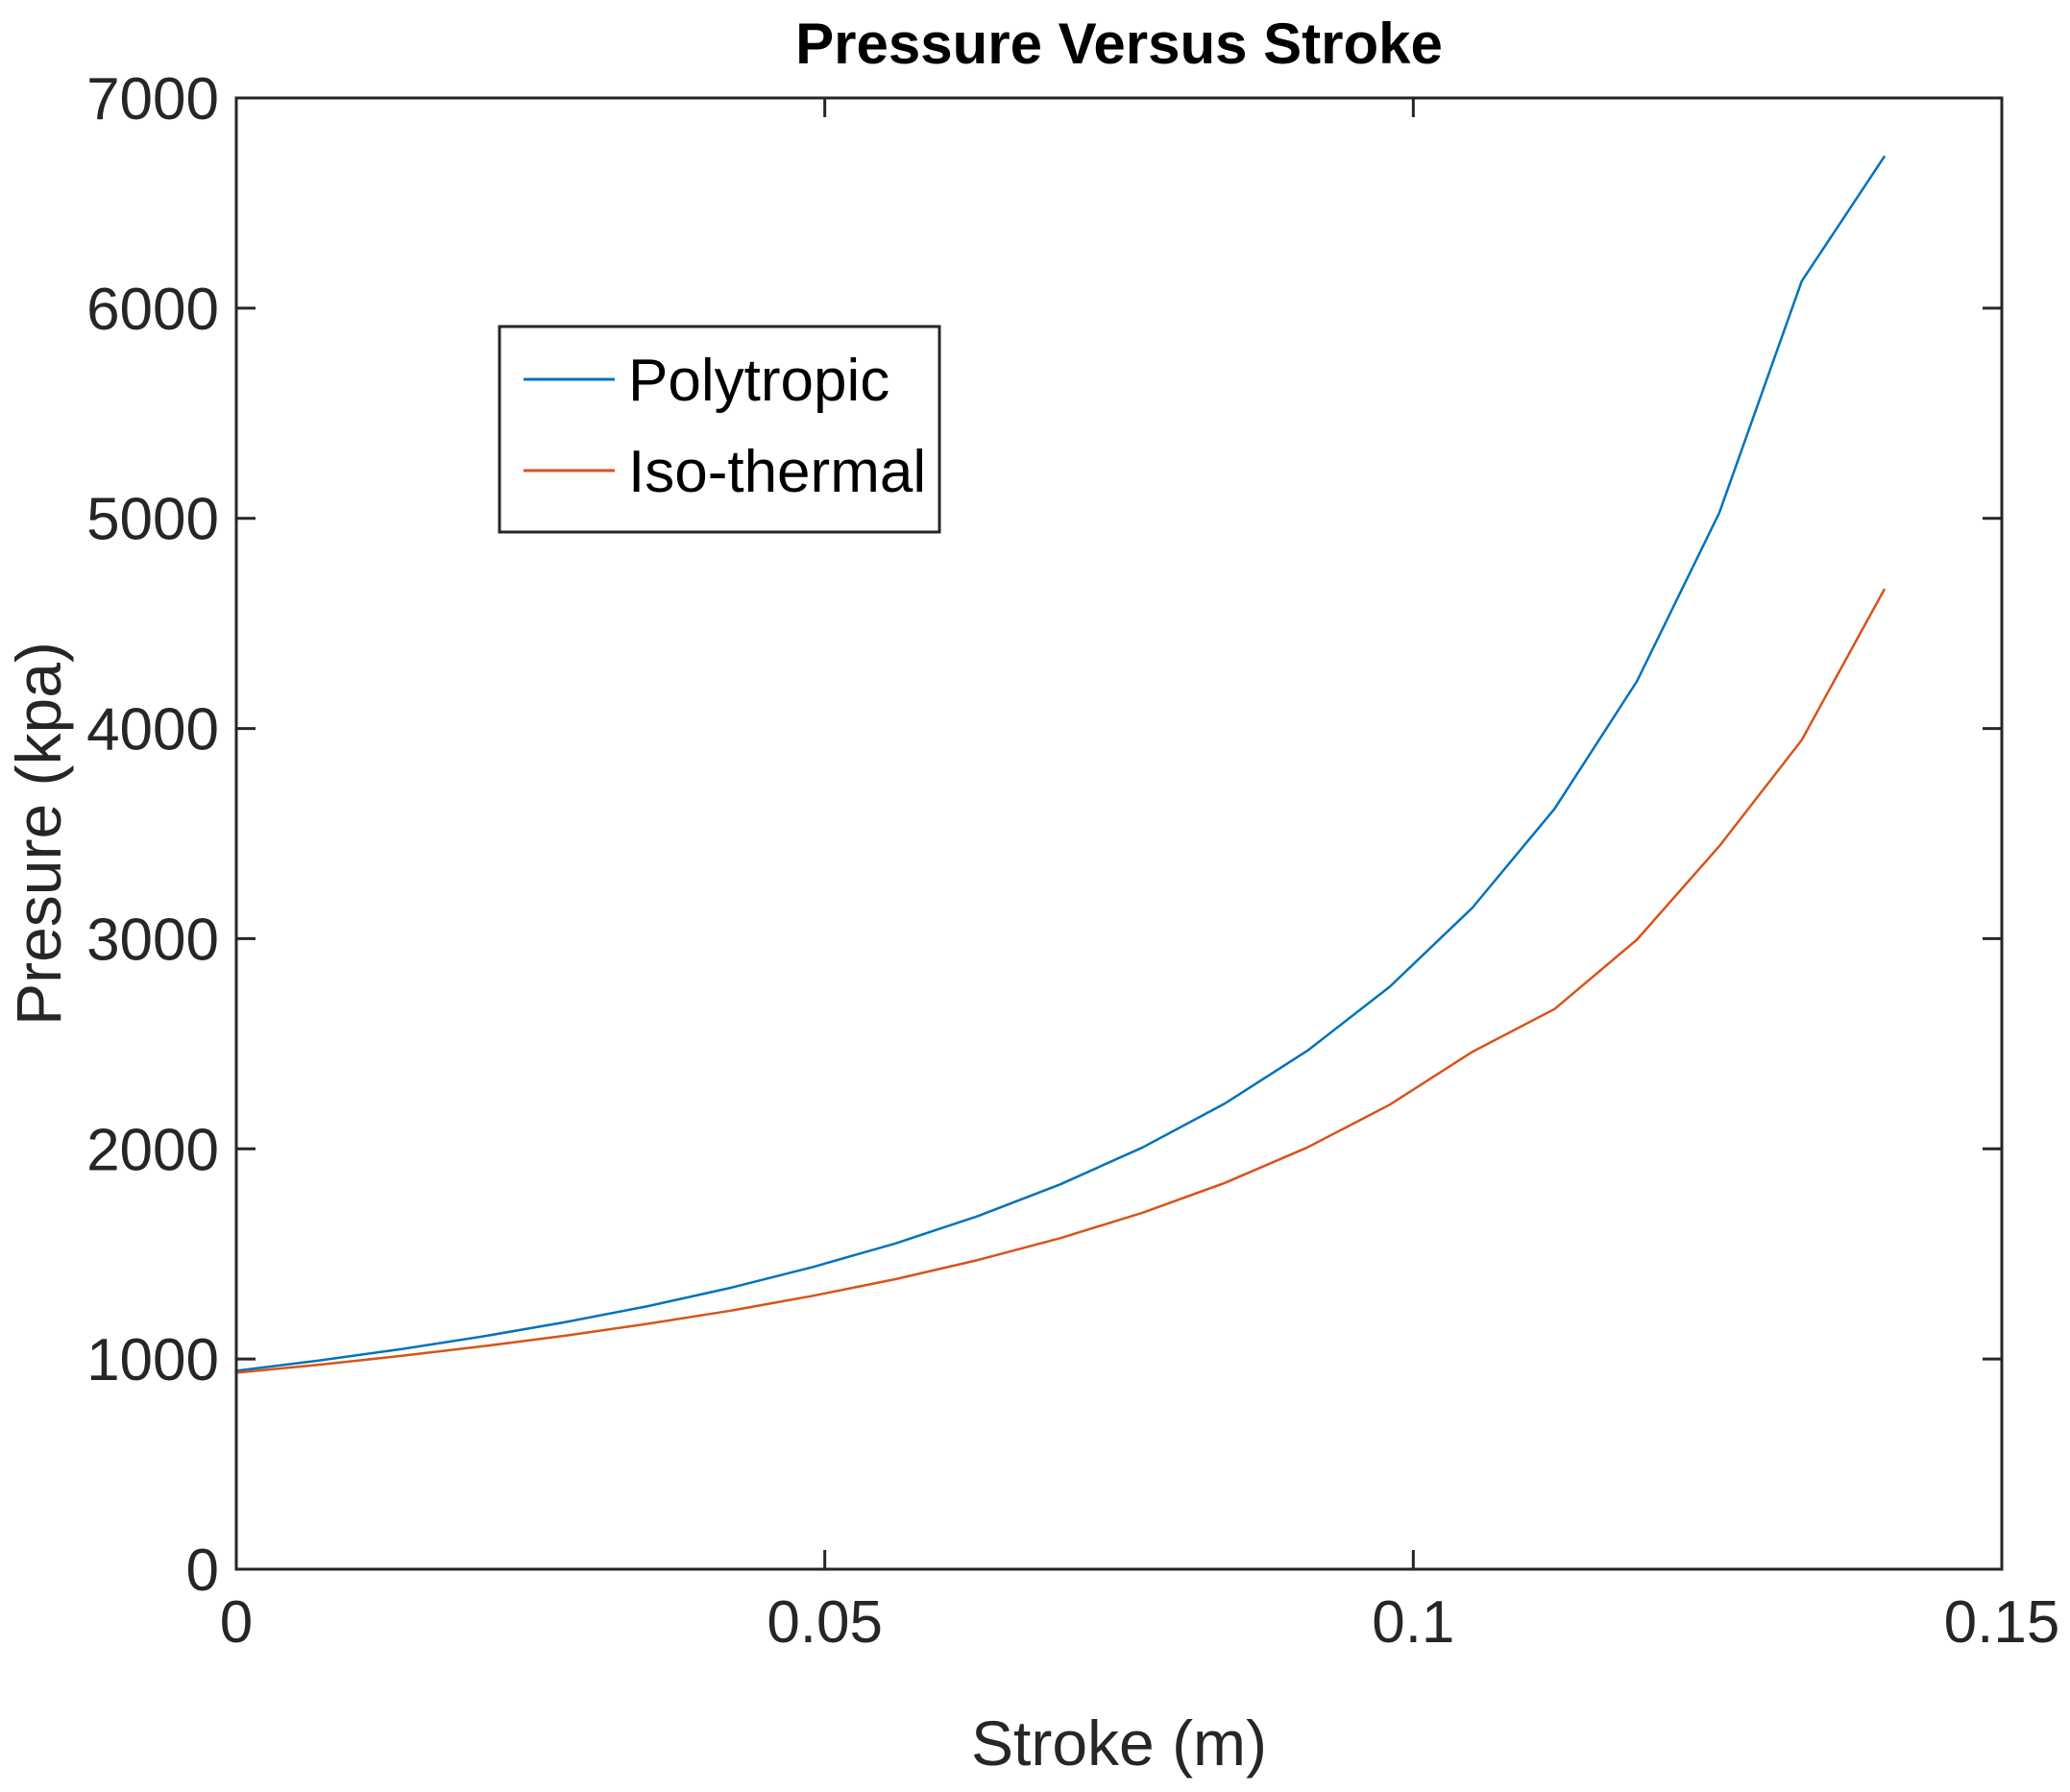 This screenshot has width=2070, height=1792. Describe the element at coordinates (2002, 1622) in the screenshot. I see `x-tick-label: 0.15` at that location.